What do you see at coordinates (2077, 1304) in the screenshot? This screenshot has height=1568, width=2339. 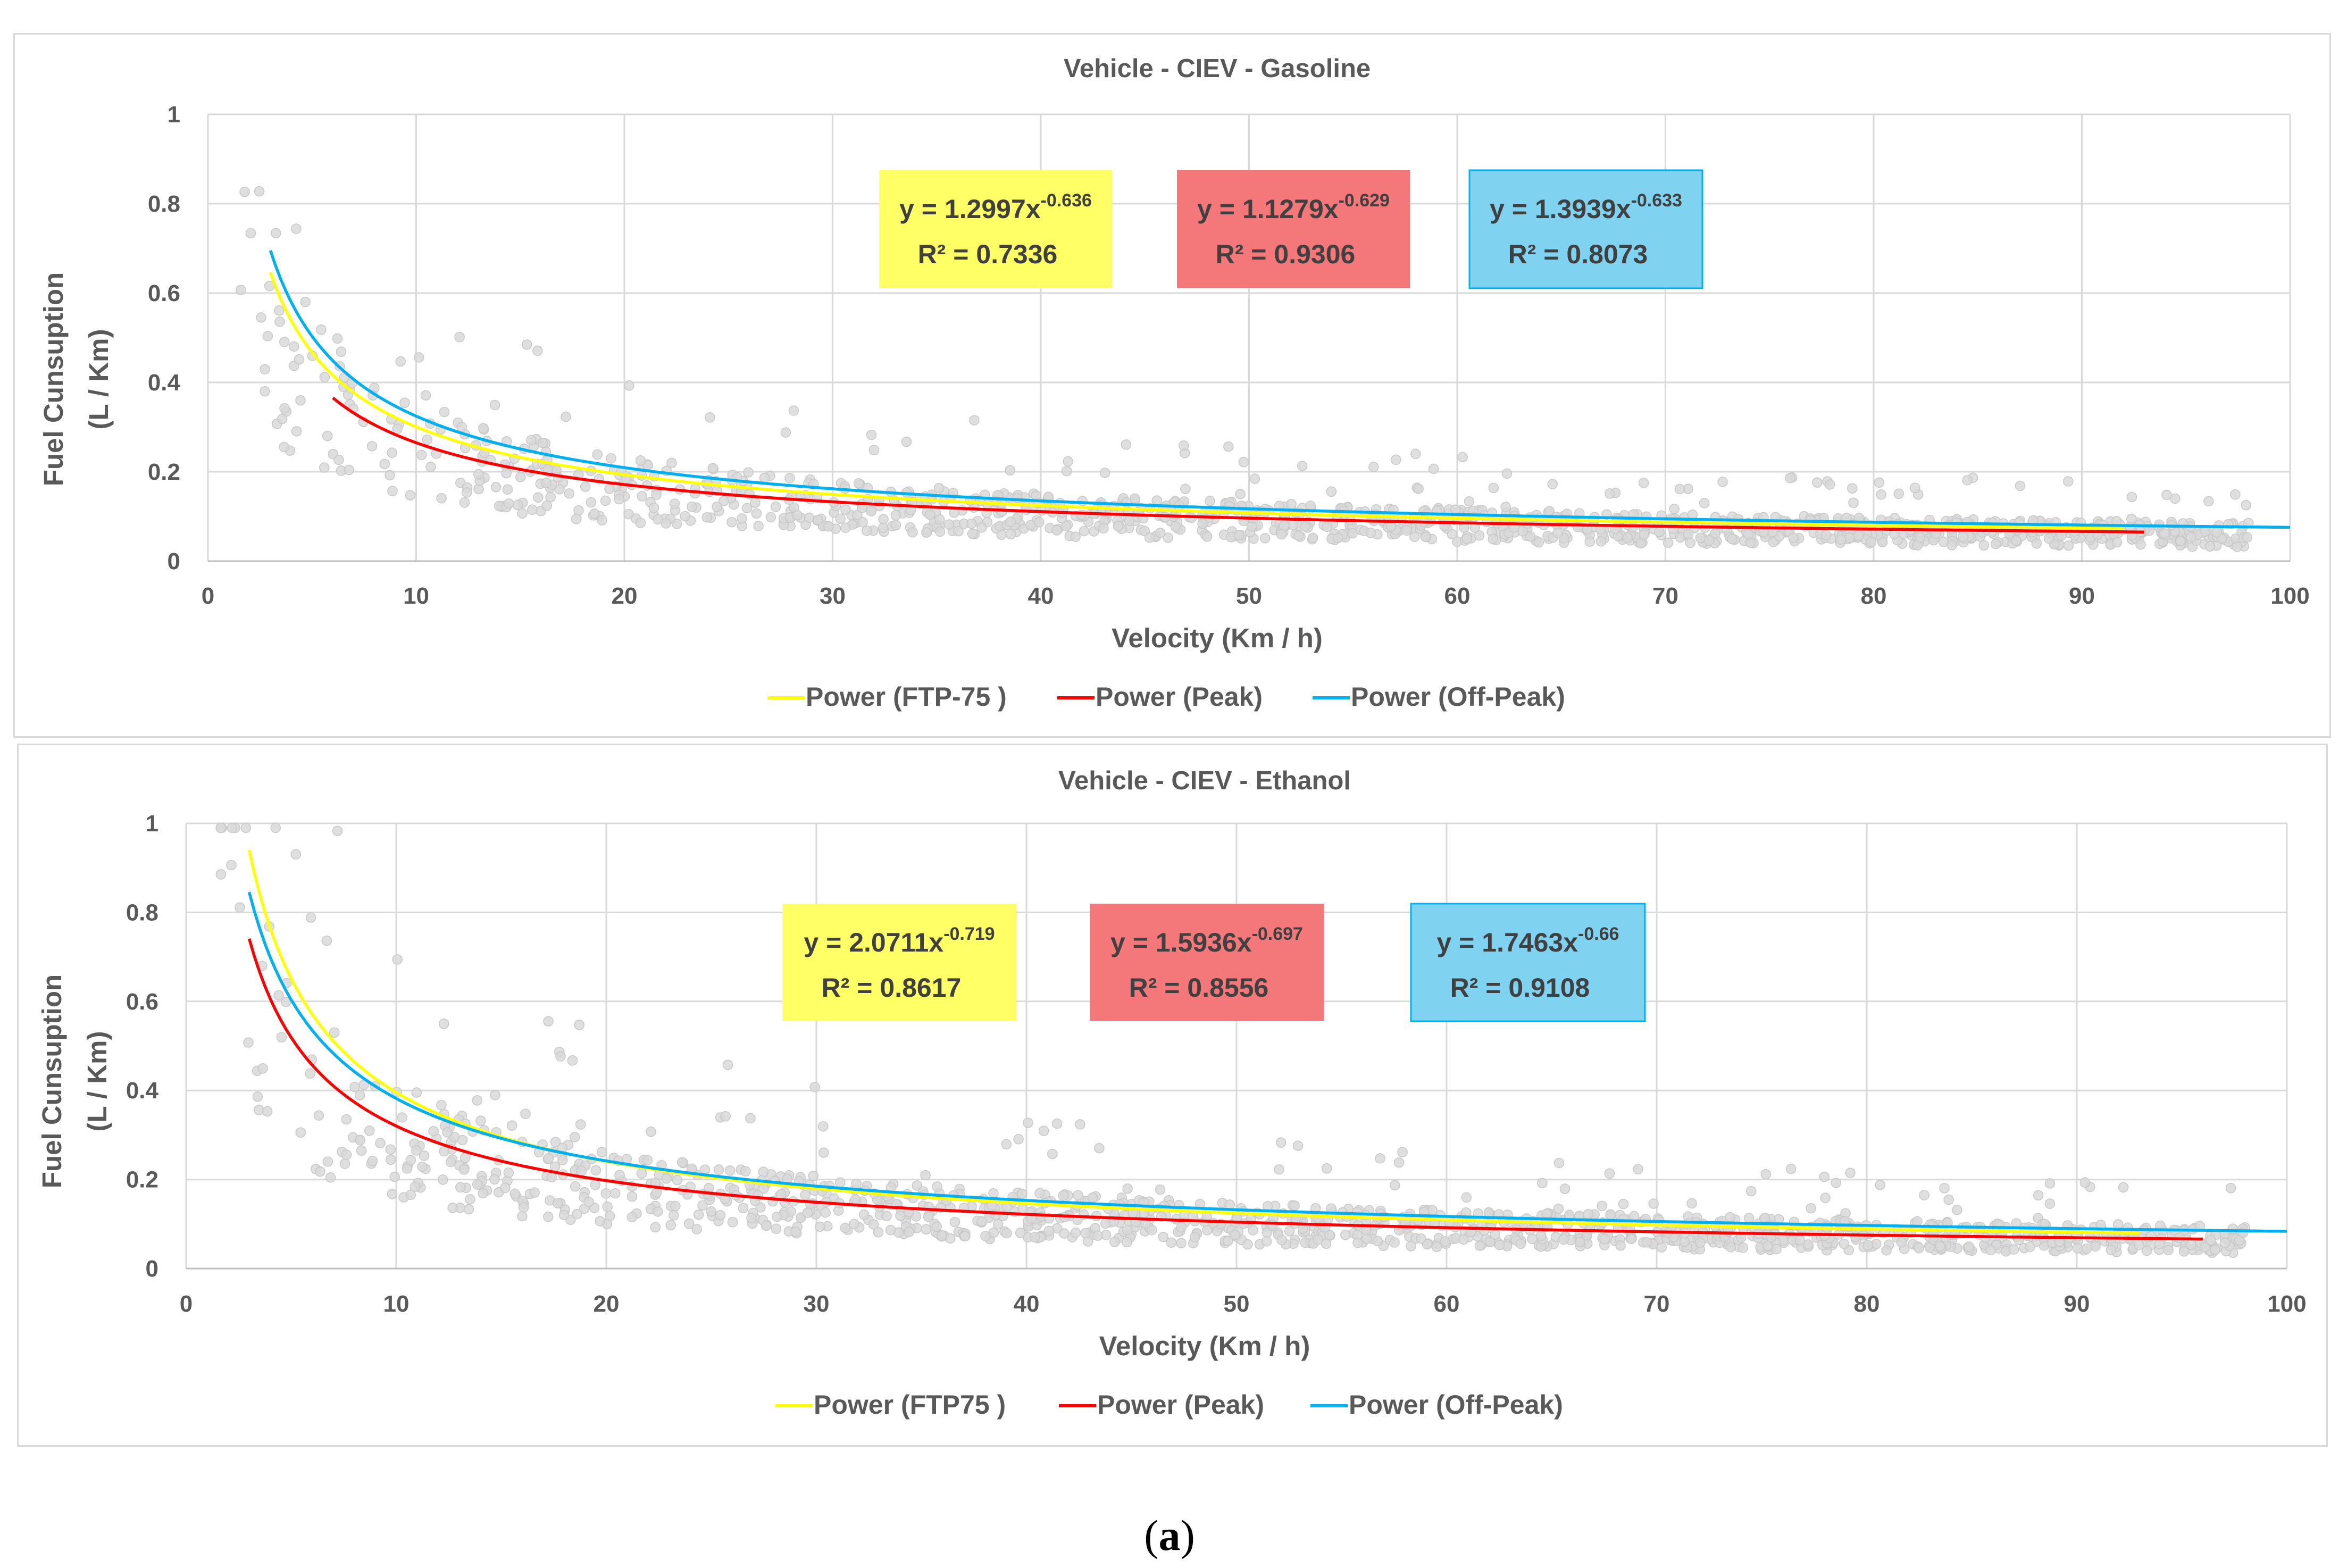 I see `x-tick-label: 90` at bounding box center [2077, 1304].